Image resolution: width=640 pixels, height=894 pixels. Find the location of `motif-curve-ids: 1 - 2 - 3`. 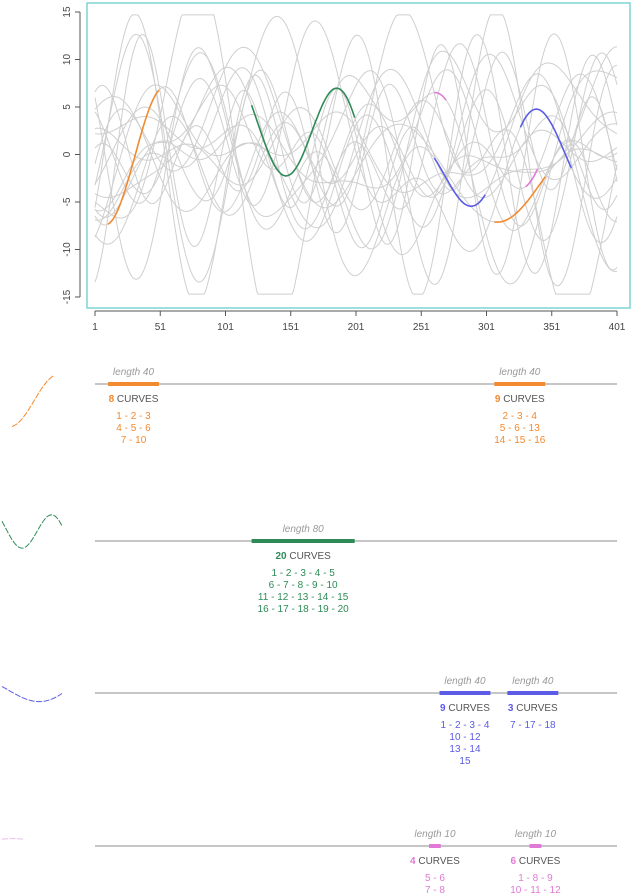

motif-curve-ids: 1 - 2 - 3 is located at coordinates (133, 416).